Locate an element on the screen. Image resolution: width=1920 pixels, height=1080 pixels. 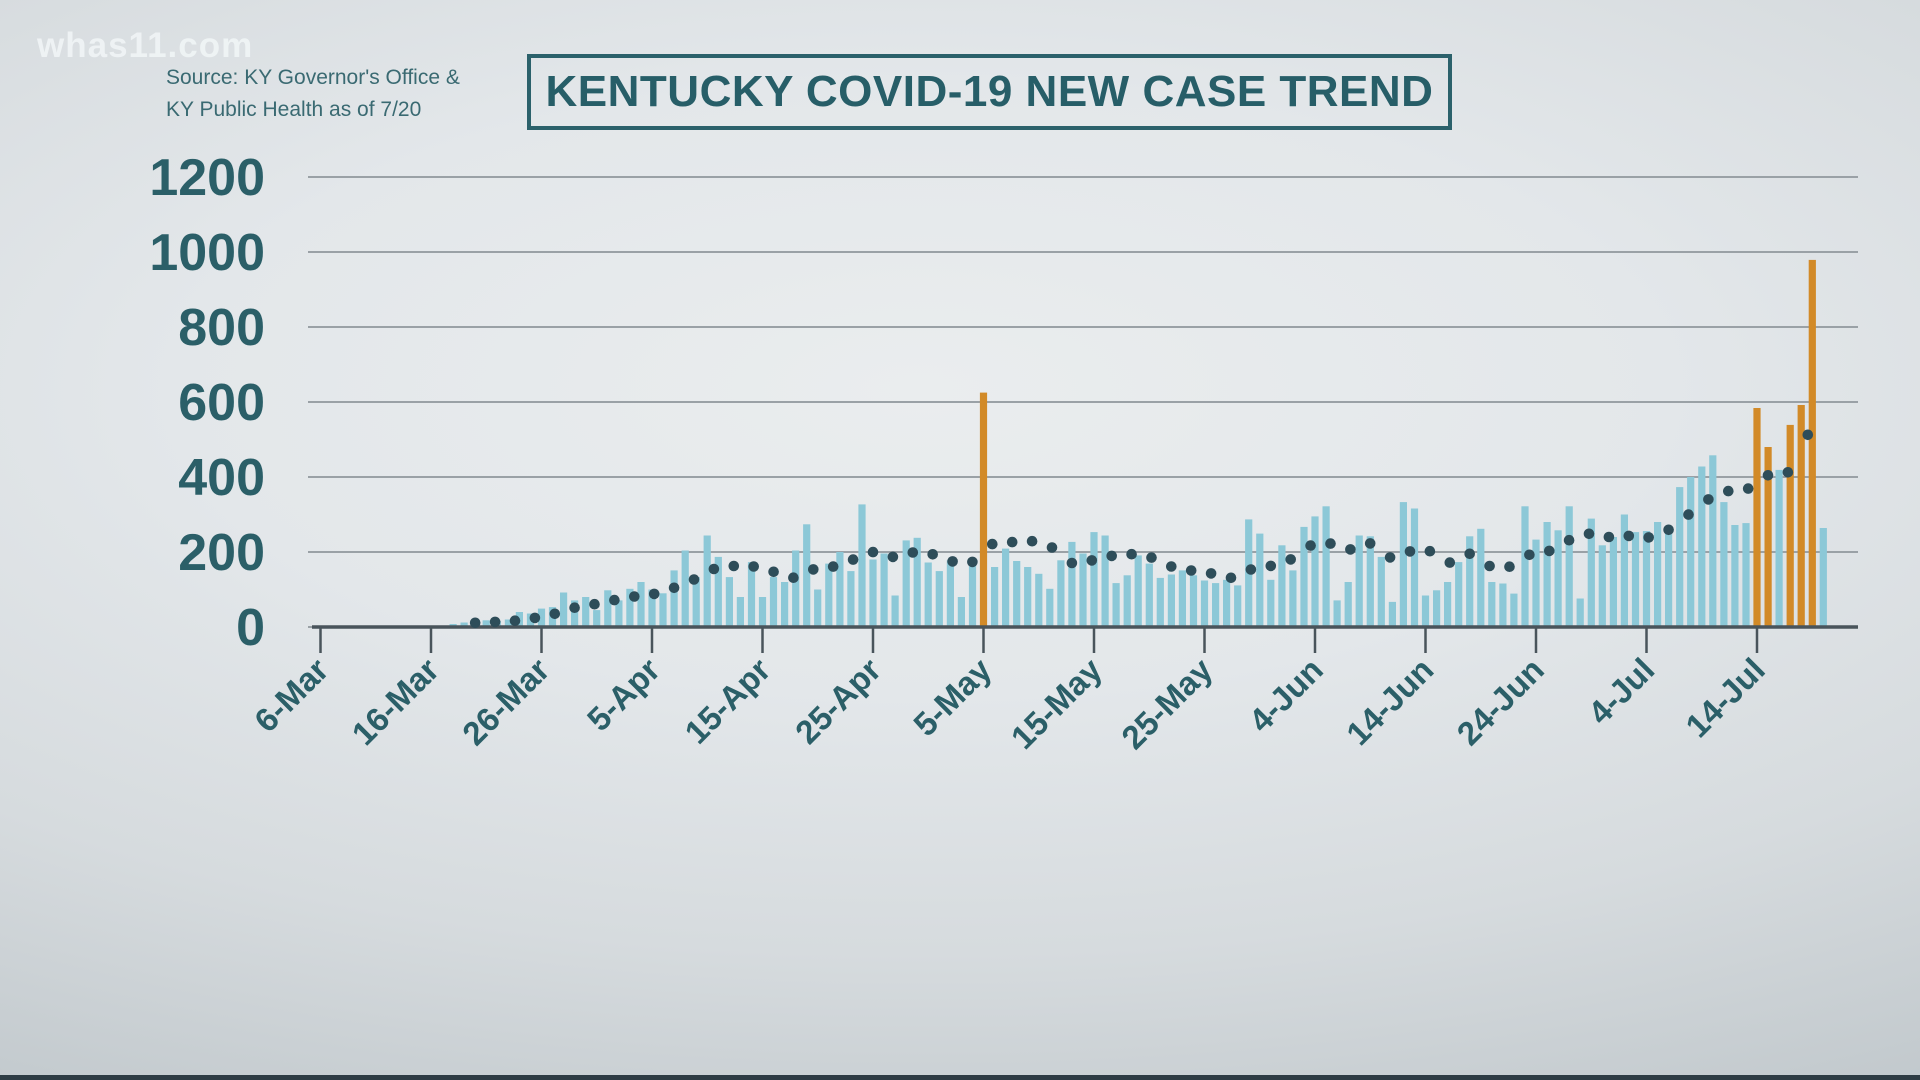
x-axis-label-26-Mar: 26-Mar is located at coordinates (505, 701).